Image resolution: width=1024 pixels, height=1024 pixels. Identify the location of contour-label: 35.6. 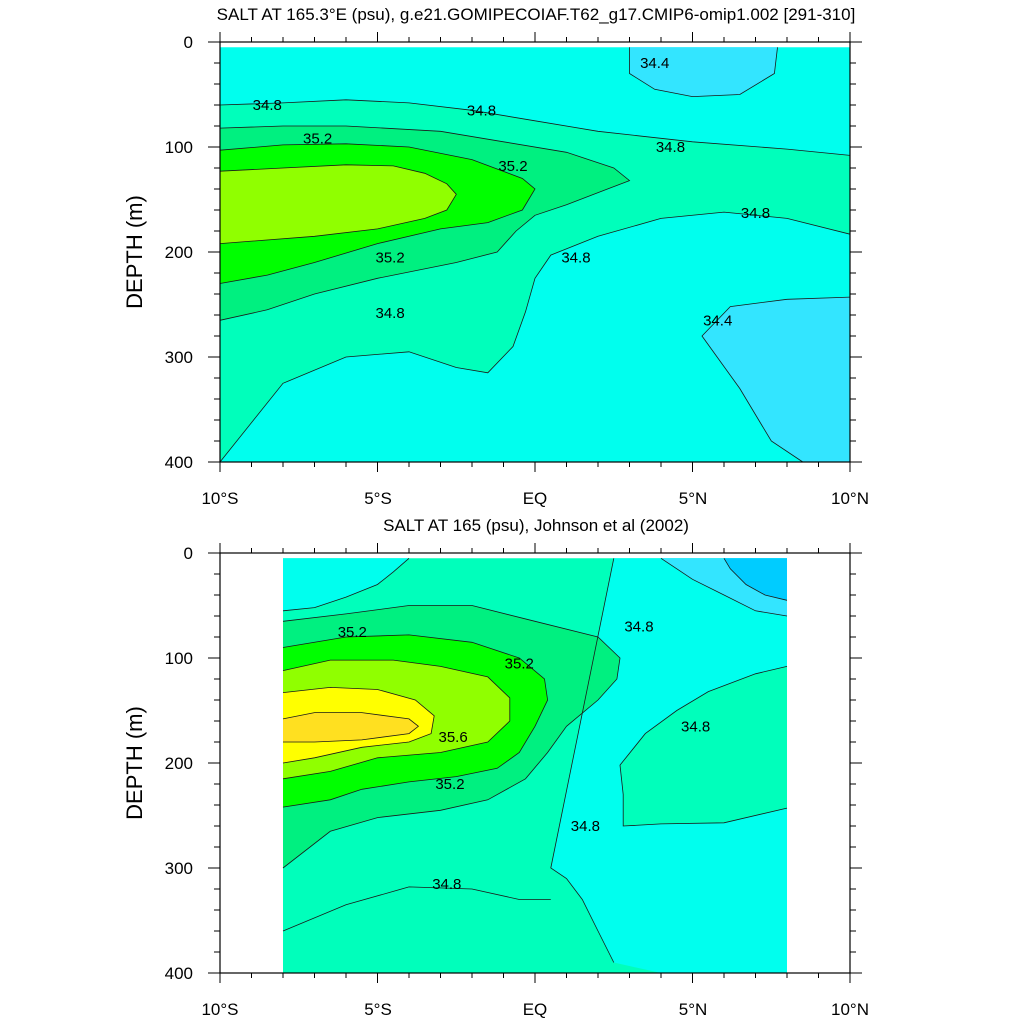
(452, 737).